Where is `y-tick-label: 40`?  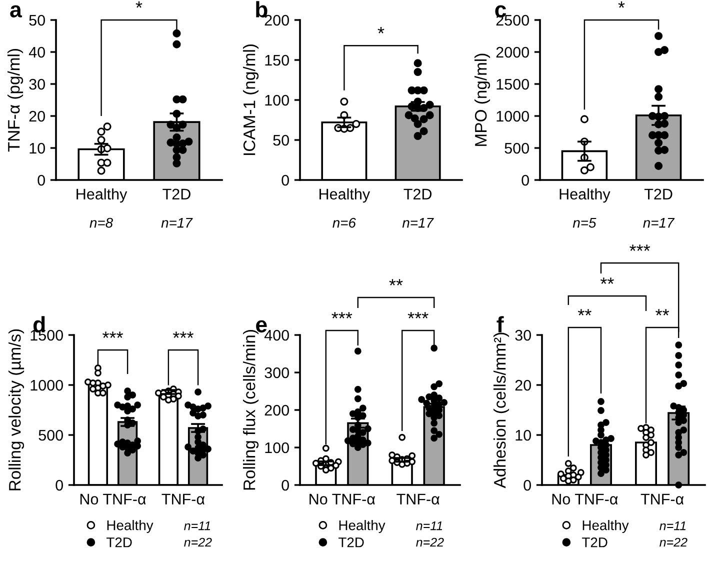 y-tick-label: 40 is located at coordinates (36, 52).